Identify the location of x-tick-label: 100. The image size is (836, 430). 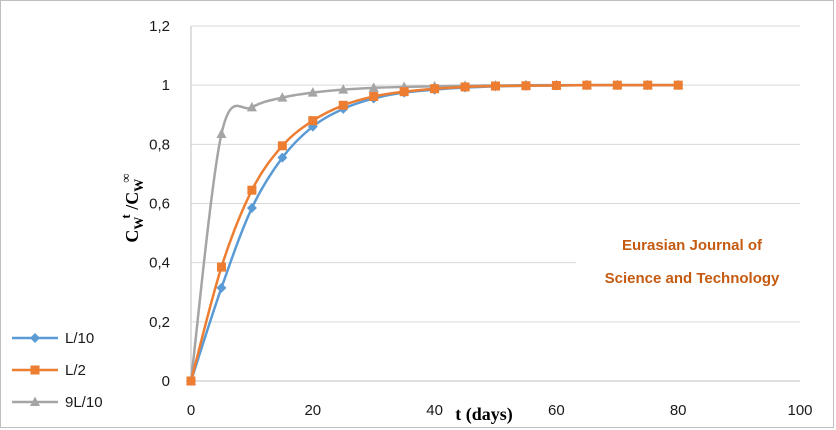
(799, 410).